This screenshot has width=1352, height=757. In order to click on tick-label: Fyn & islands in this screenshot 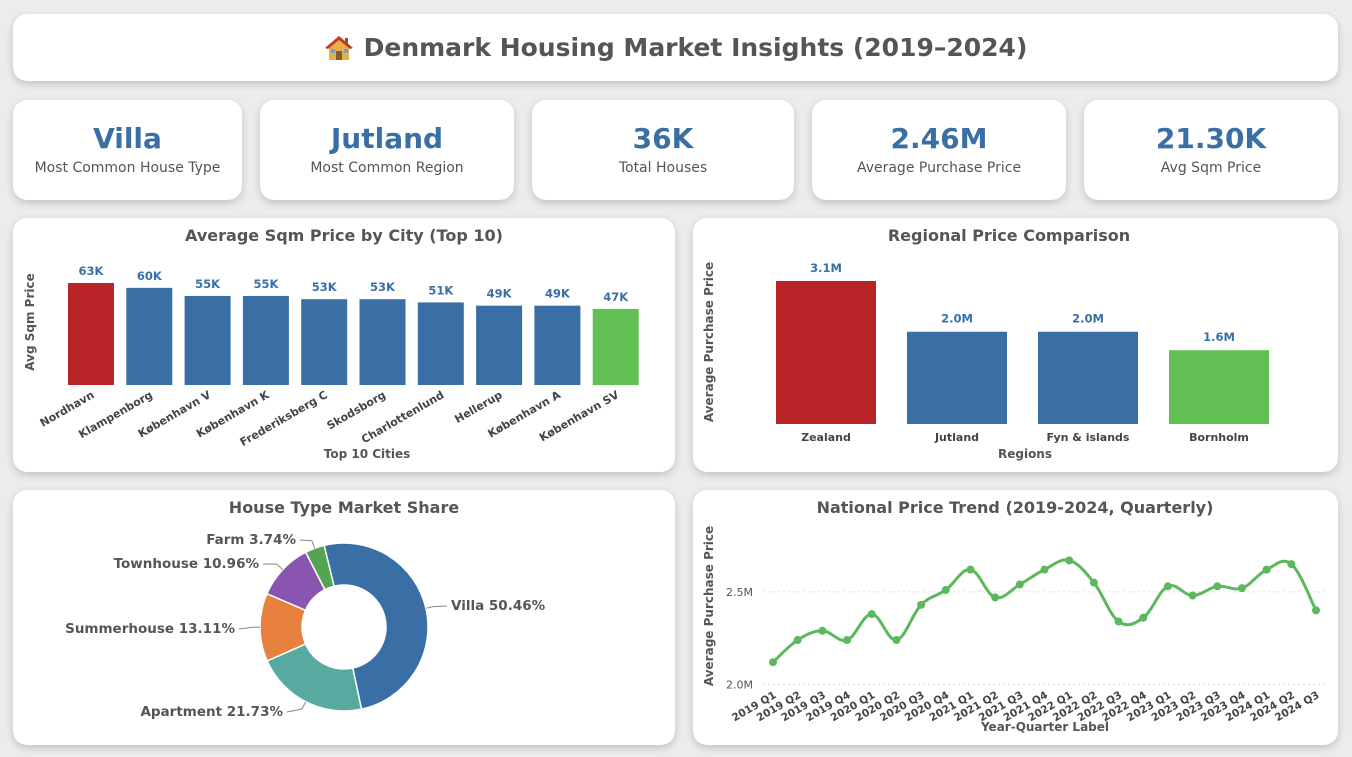, I will do `click(1088, 437)`.